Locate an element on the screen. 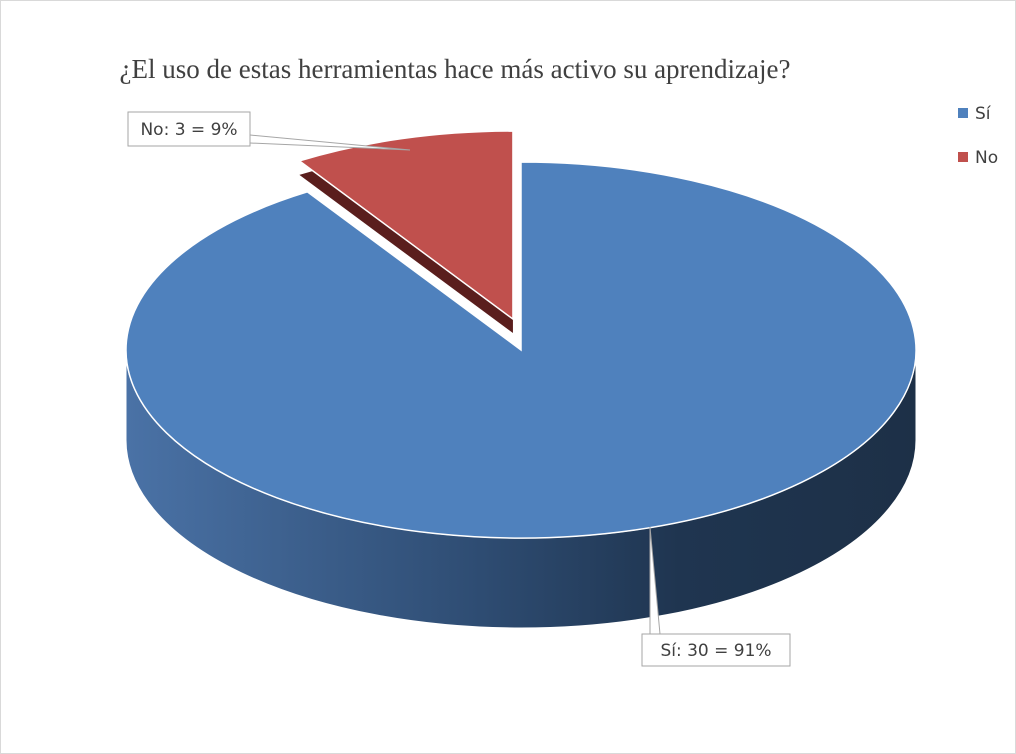  legend-label: No is located at coordinates (986, 158).